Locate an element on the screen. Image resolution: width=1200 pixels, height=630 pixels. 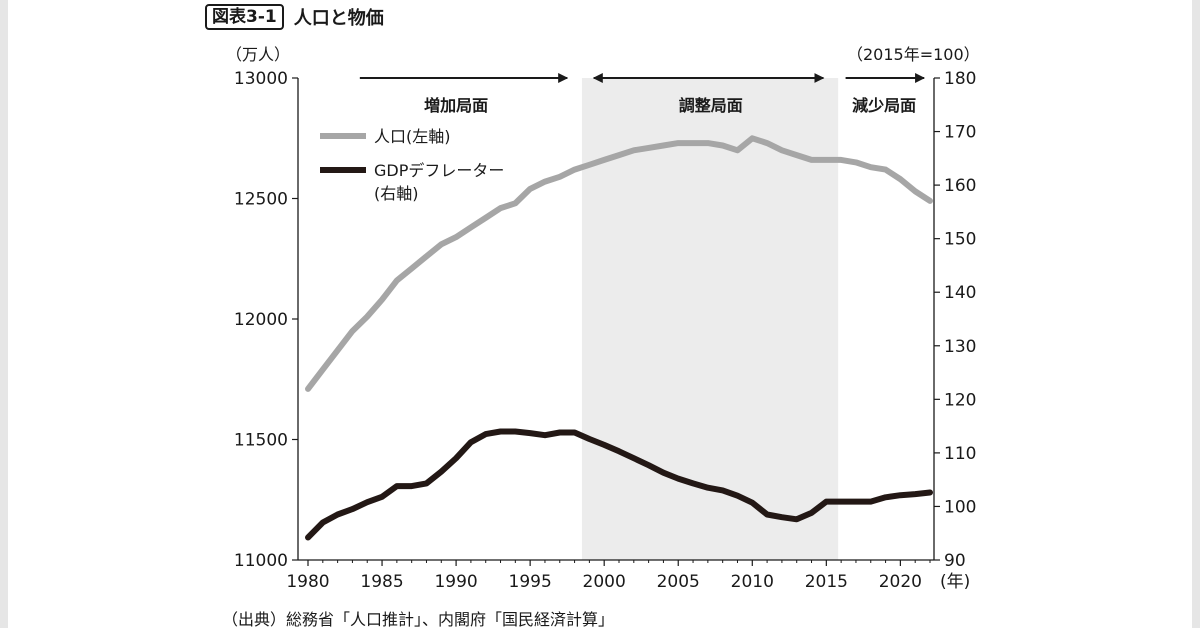
y-left-tick-label: 11000 is located at coordinates (261, 561).